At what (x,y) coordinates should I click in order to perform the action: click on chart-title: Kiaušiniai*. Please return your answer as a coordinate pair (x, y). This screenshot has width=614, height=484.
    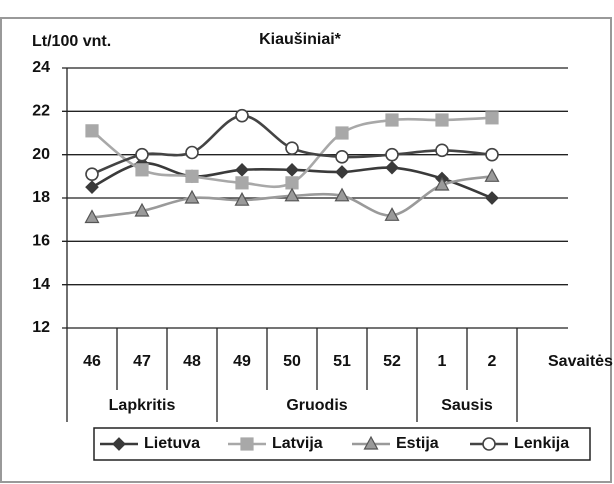
    Looking at the image, I should click on (300, 39).